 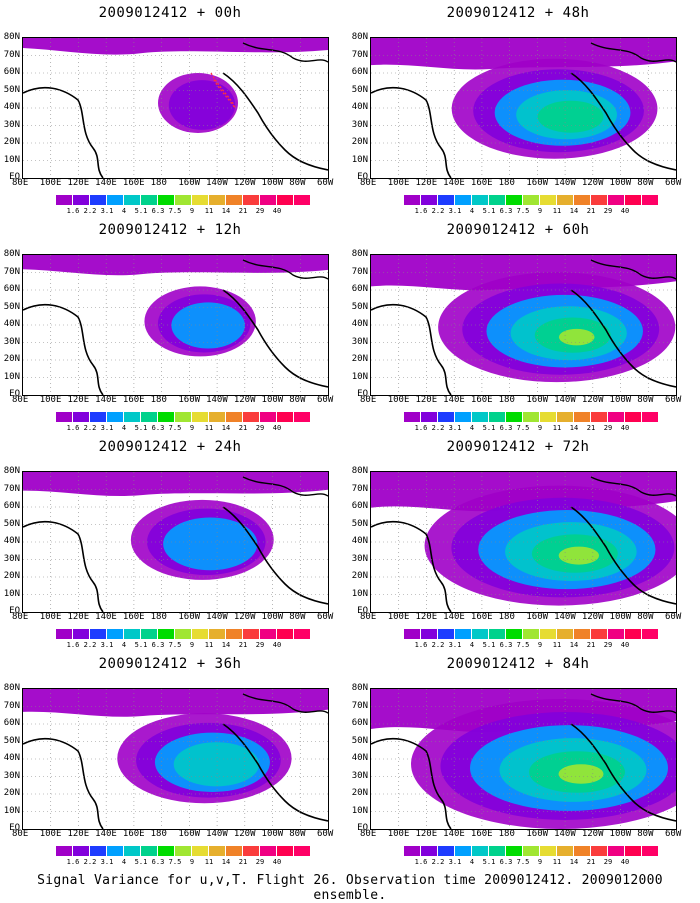 What do you see at coordinates (359, 705) in the screenshot?
I see `lat-tick-label: 70N` at bounding box center [359, 705].